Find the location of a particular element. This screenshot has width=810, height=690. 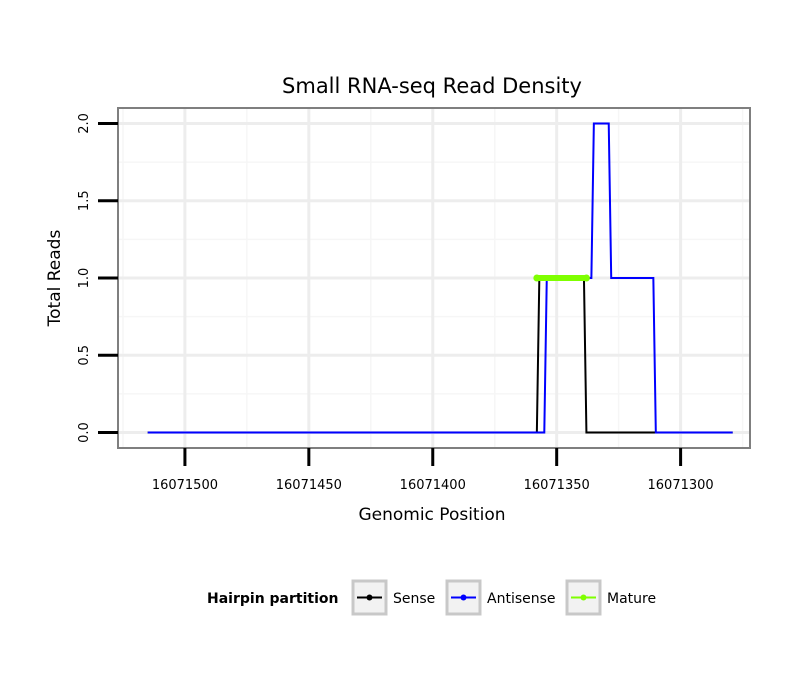

x-axis: 16071500 16071450 16071400 16071350 16071300 is located at coordinates (433, 470).